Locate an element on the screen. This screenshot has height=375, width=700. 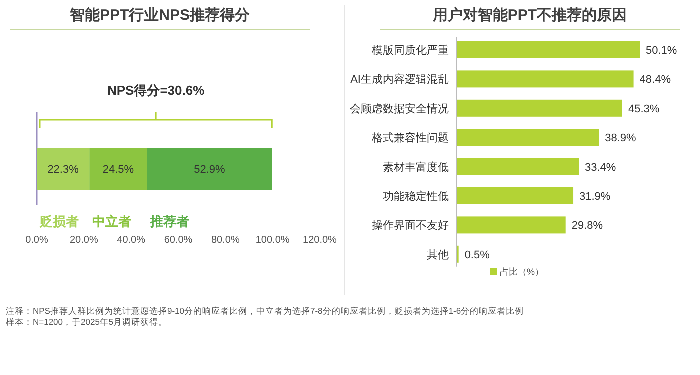
data-label: 29.8% is located at coordinates (588, 226).